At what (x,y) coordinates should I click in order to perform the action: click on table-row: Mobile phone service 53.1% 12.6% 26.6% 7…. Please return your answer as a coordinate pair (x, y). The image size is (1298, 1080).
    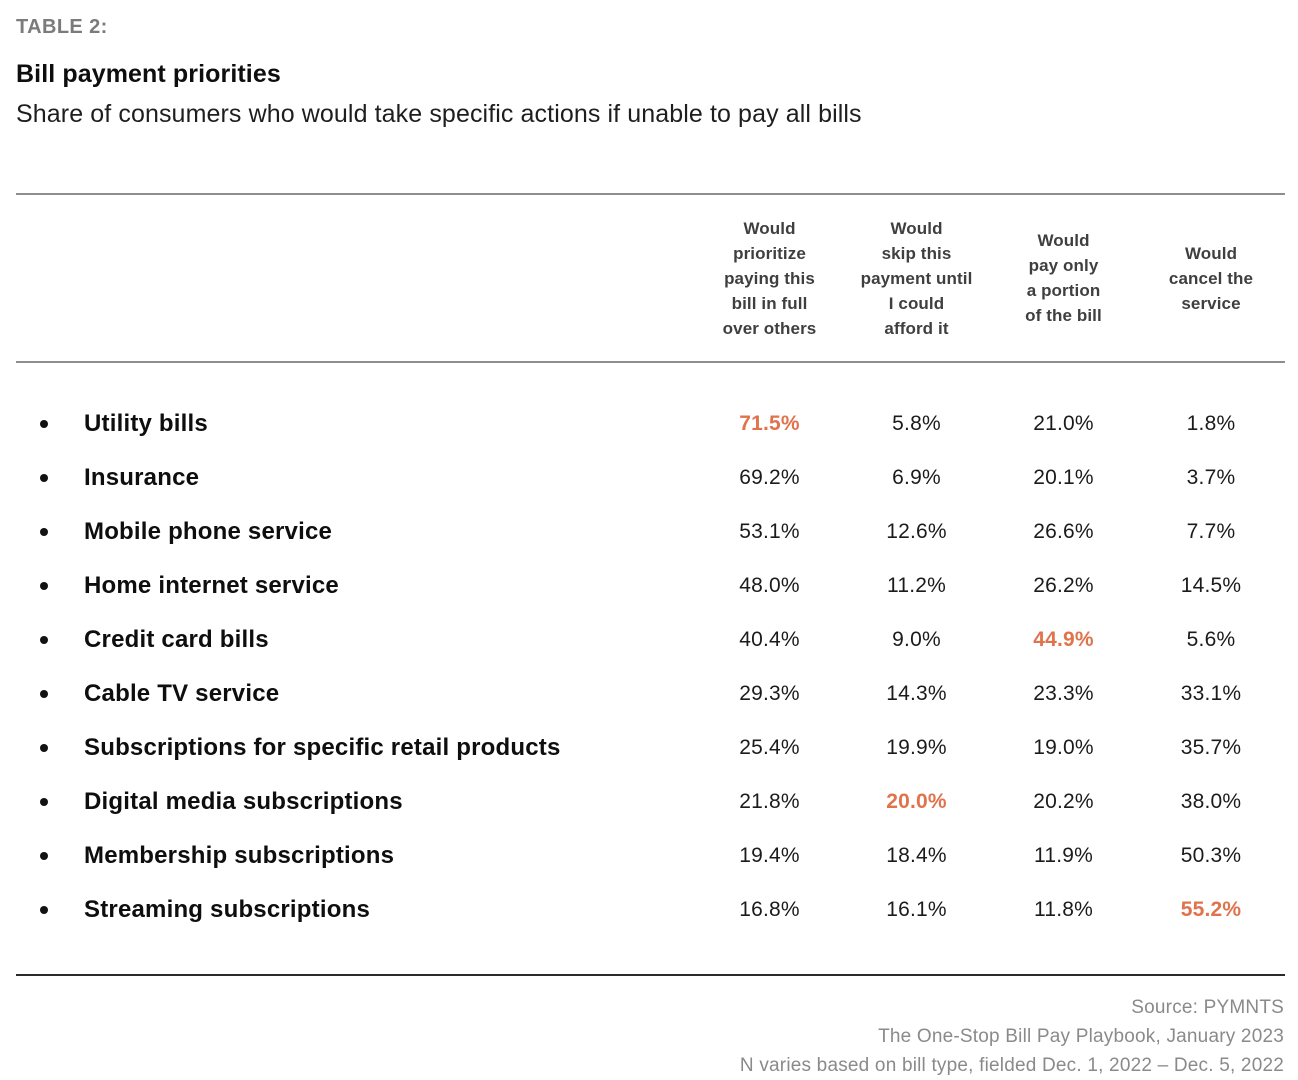
    Looking at the image, I should click on (650, 532).